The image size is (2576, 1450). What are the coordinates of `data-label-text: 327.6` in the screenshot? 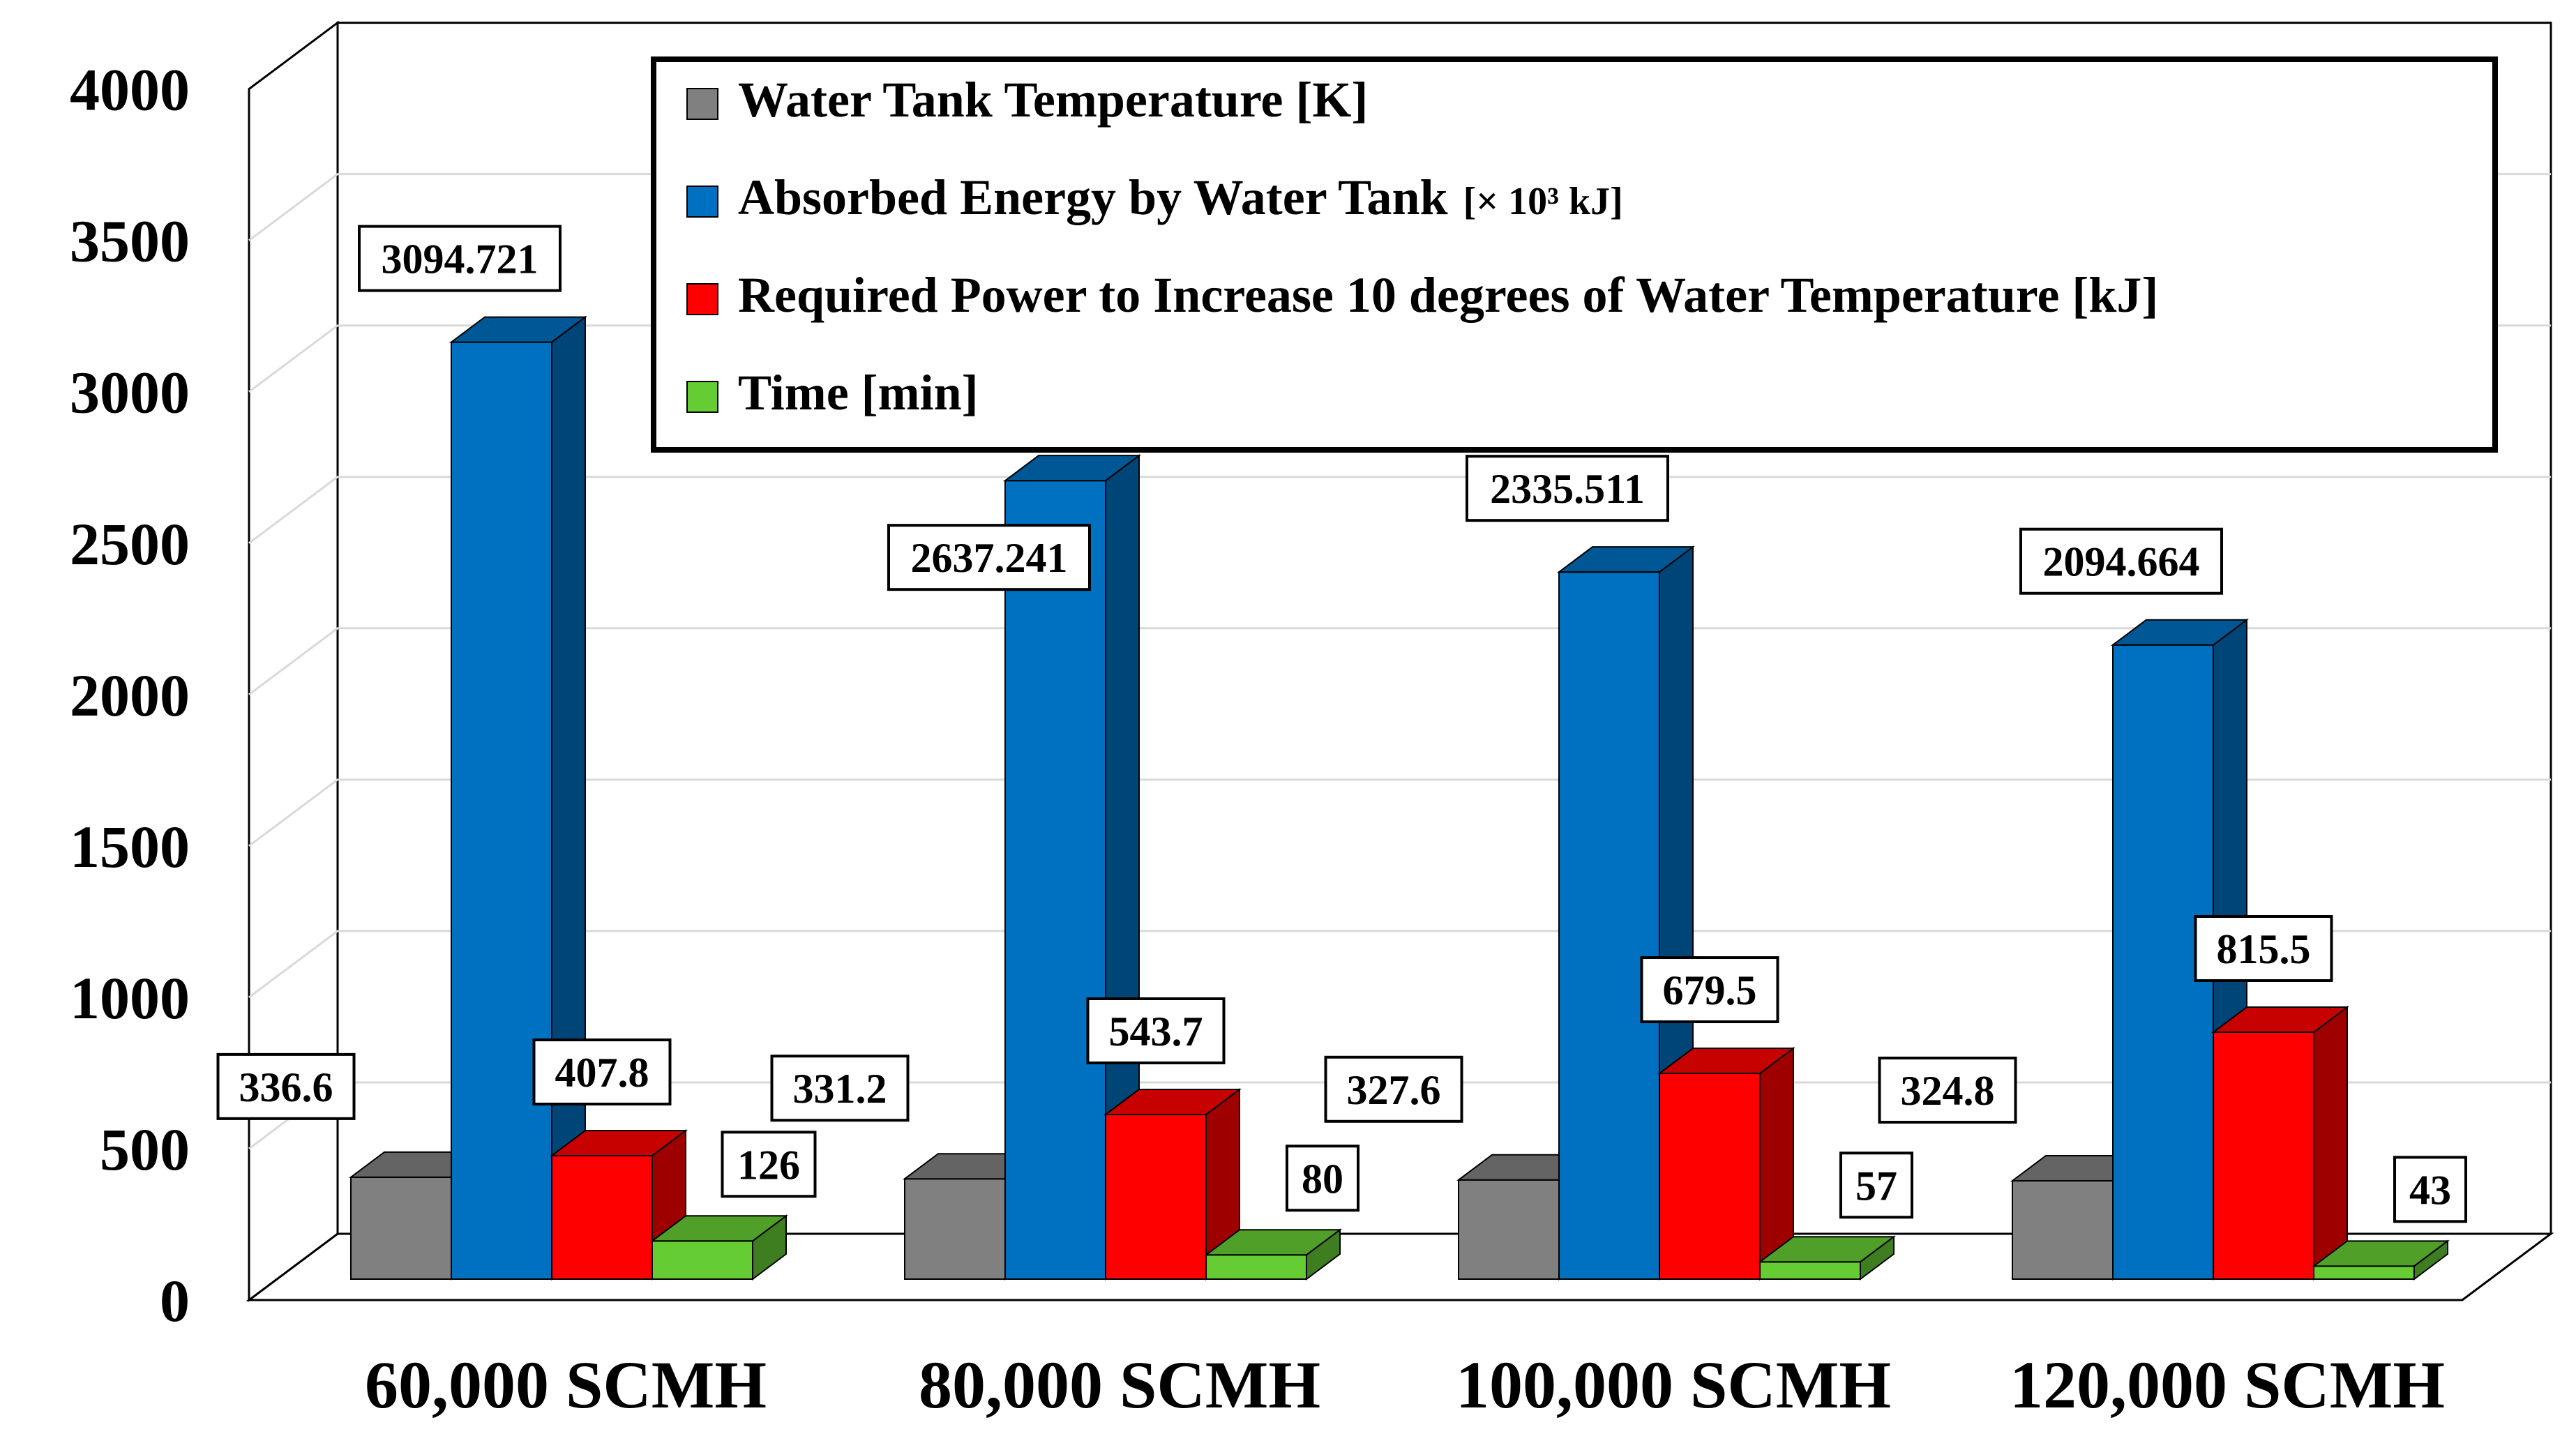 It's located at (1394, 1090).